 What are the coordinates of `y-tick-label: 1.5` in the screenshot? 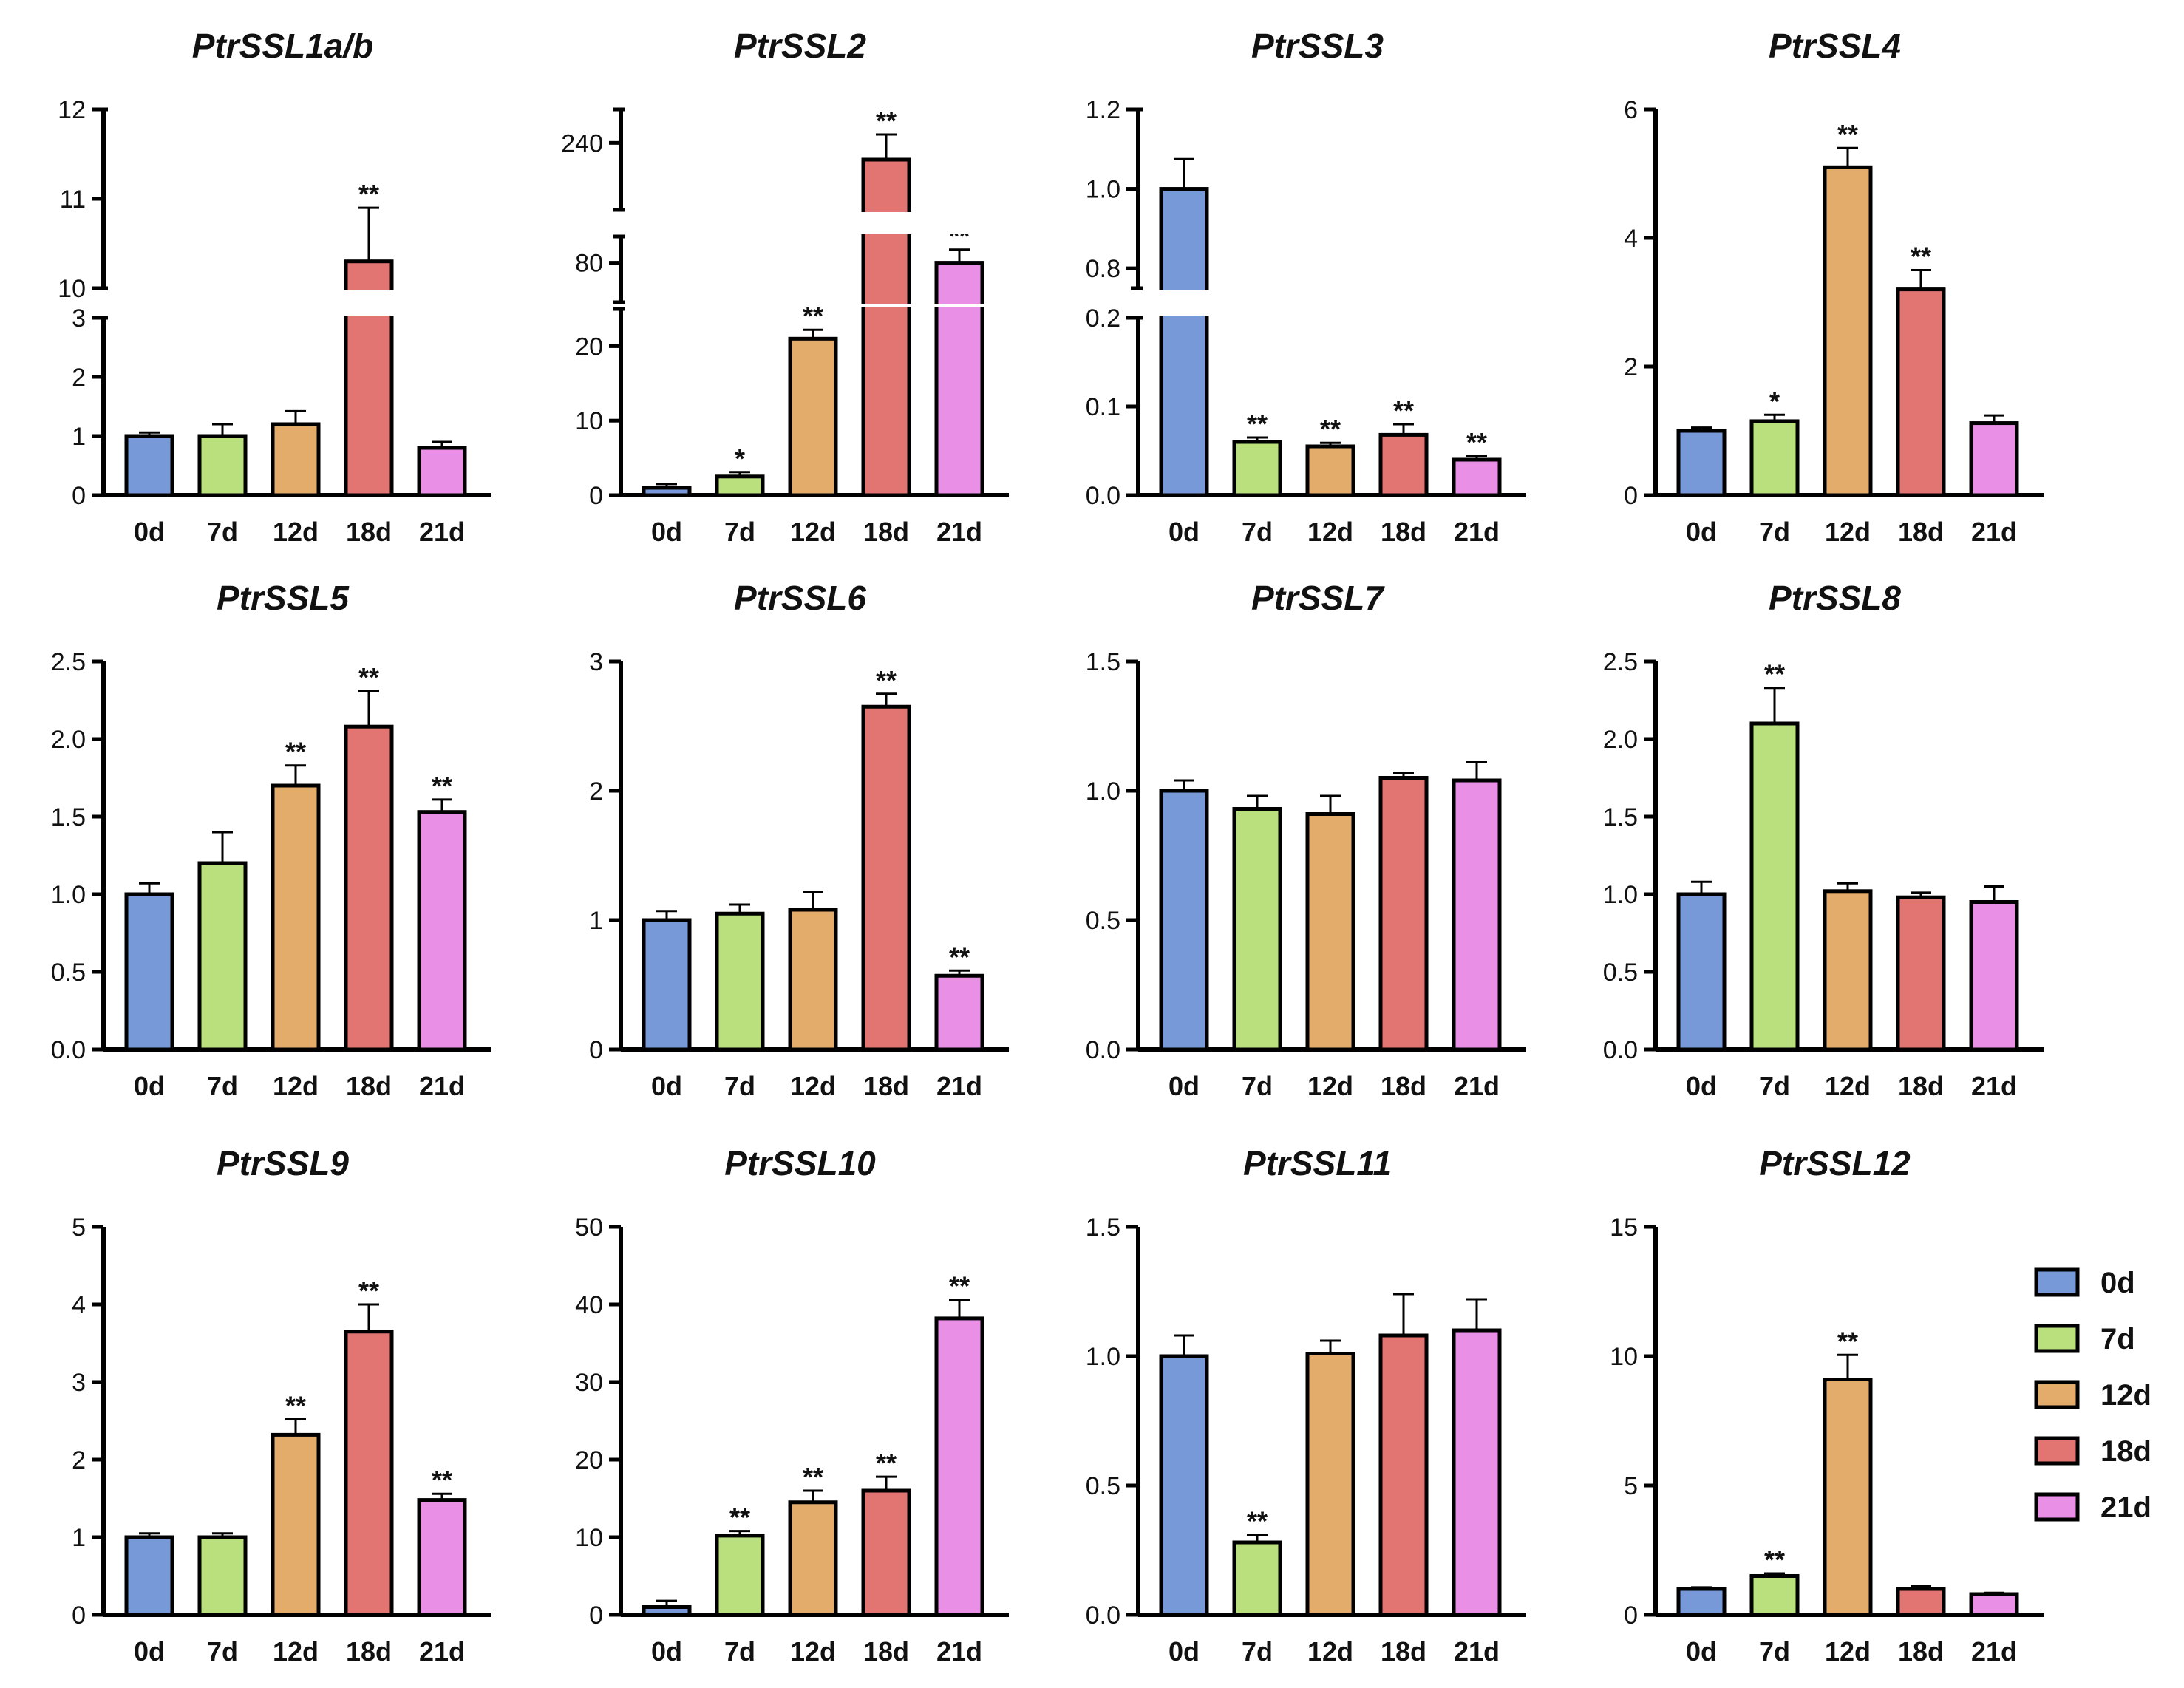 It's located at (68, 817).